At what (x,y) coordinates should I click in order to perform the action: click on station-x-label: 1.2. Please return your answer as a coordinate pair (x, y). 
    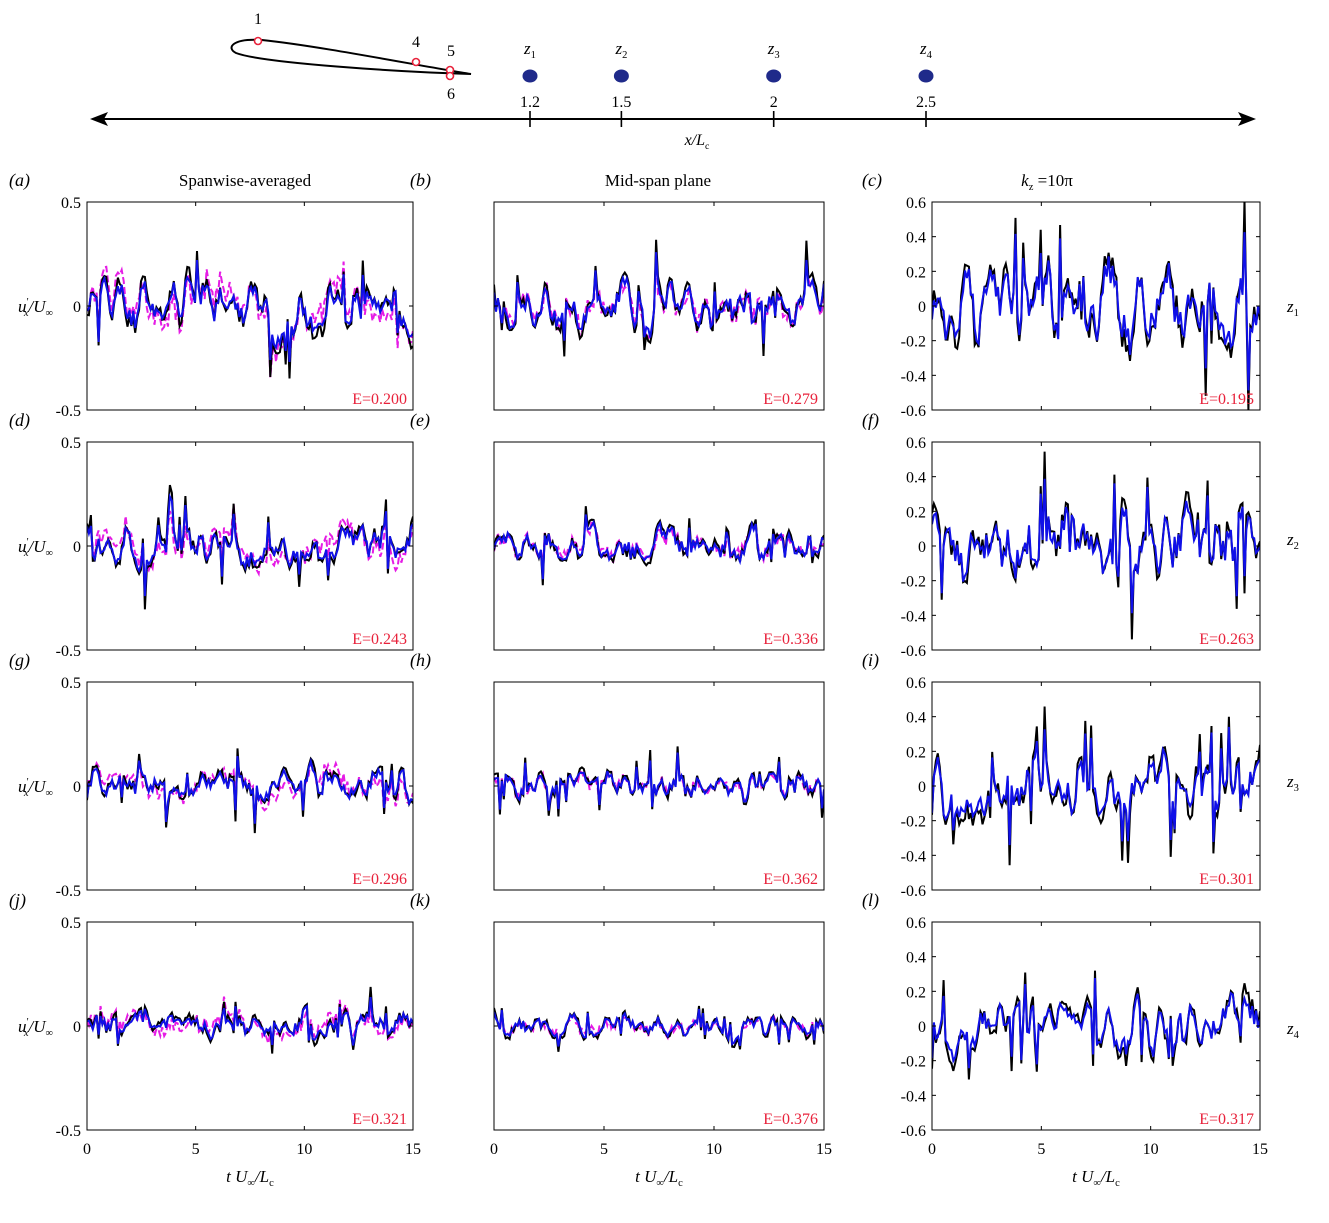
    Looking at the image, I should click on (530, 102).